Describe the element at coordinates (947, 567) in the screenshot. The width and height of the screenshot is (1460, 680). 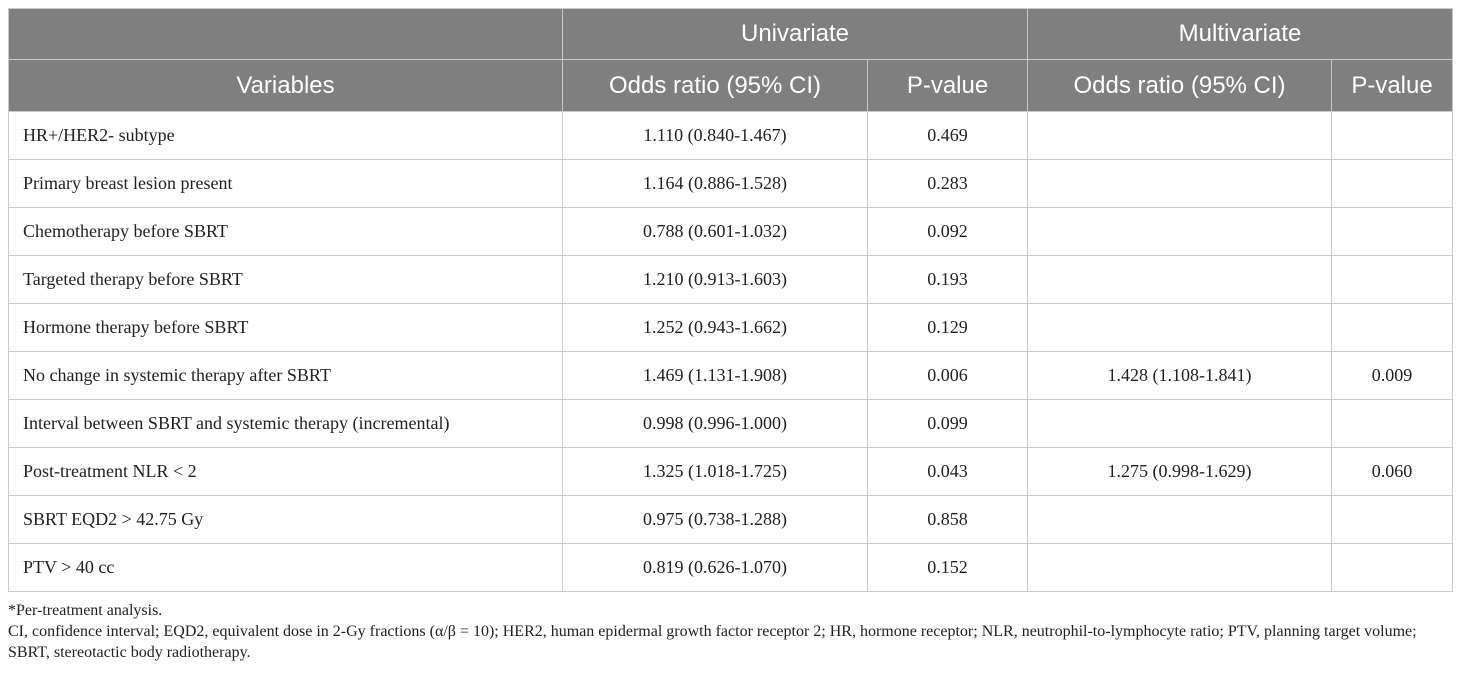
I see `uni-p-value-cell: 0.152` at that location.